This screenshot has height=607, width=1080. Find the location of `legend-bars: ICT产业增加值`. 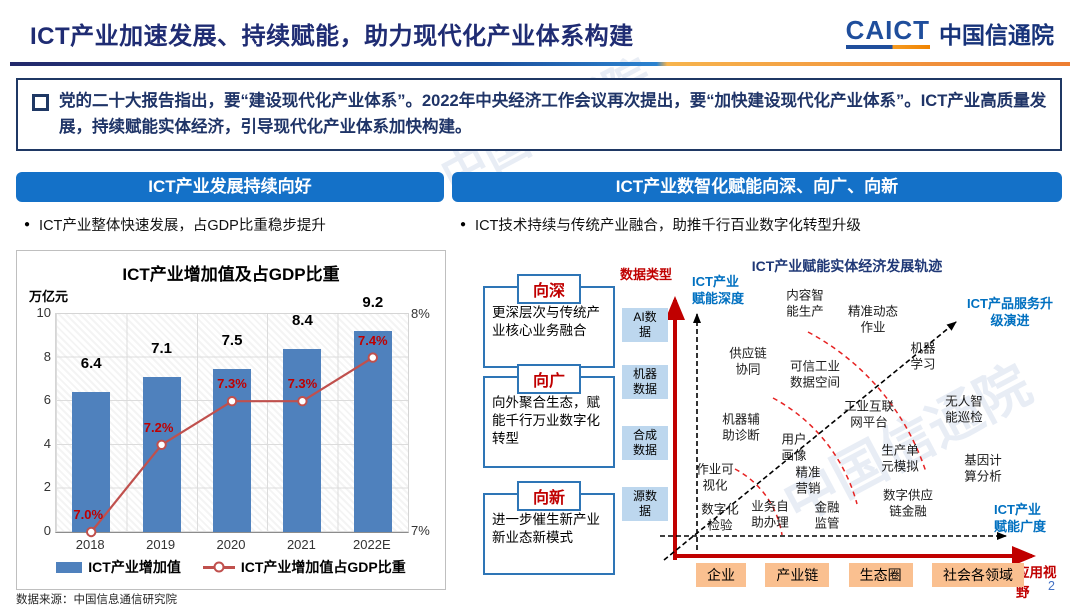

legend-bars: ICT产业增加值 is located at coordinates (118, 567).